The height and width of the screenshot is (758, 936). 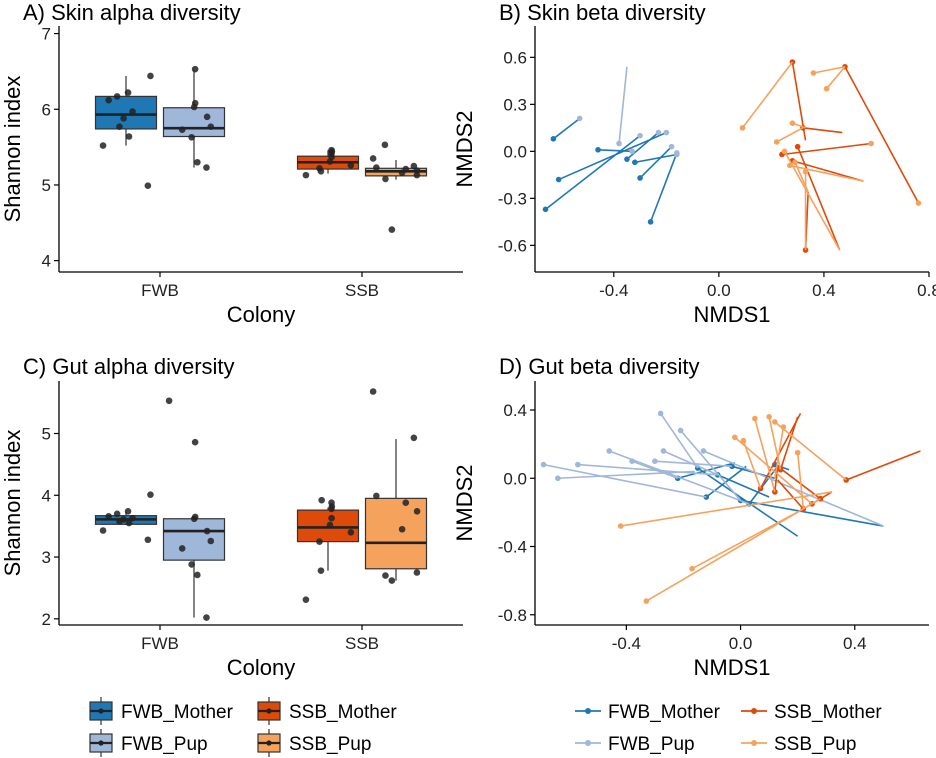 I want to click on x-tick-label: 0.4, so click(x=855, y=643).